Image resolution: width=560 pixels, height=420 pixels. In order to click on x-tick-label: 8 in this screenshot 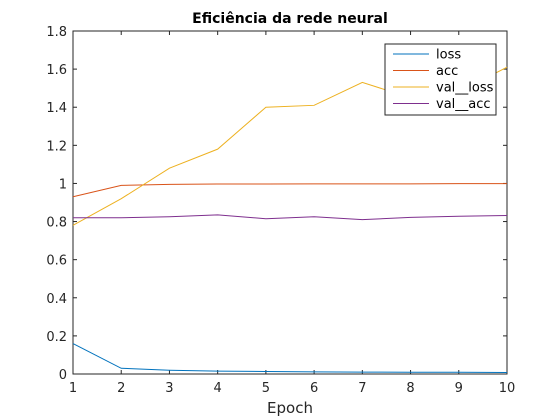, I will do `click(410, 388)`.